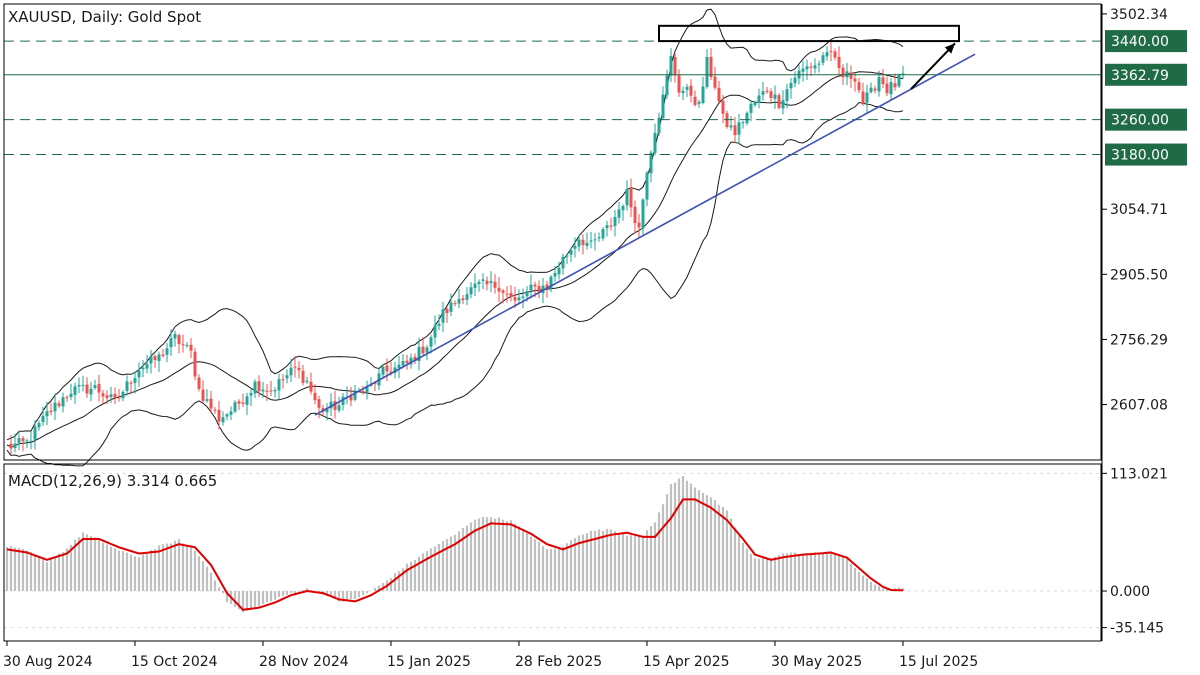 The height and width of the screenshot is (675, 1200). What do you see at coordinates (1139, 15) in the screenshot?
I see `price-tick-label: 3502.34` at bounding box center [1139, 15].